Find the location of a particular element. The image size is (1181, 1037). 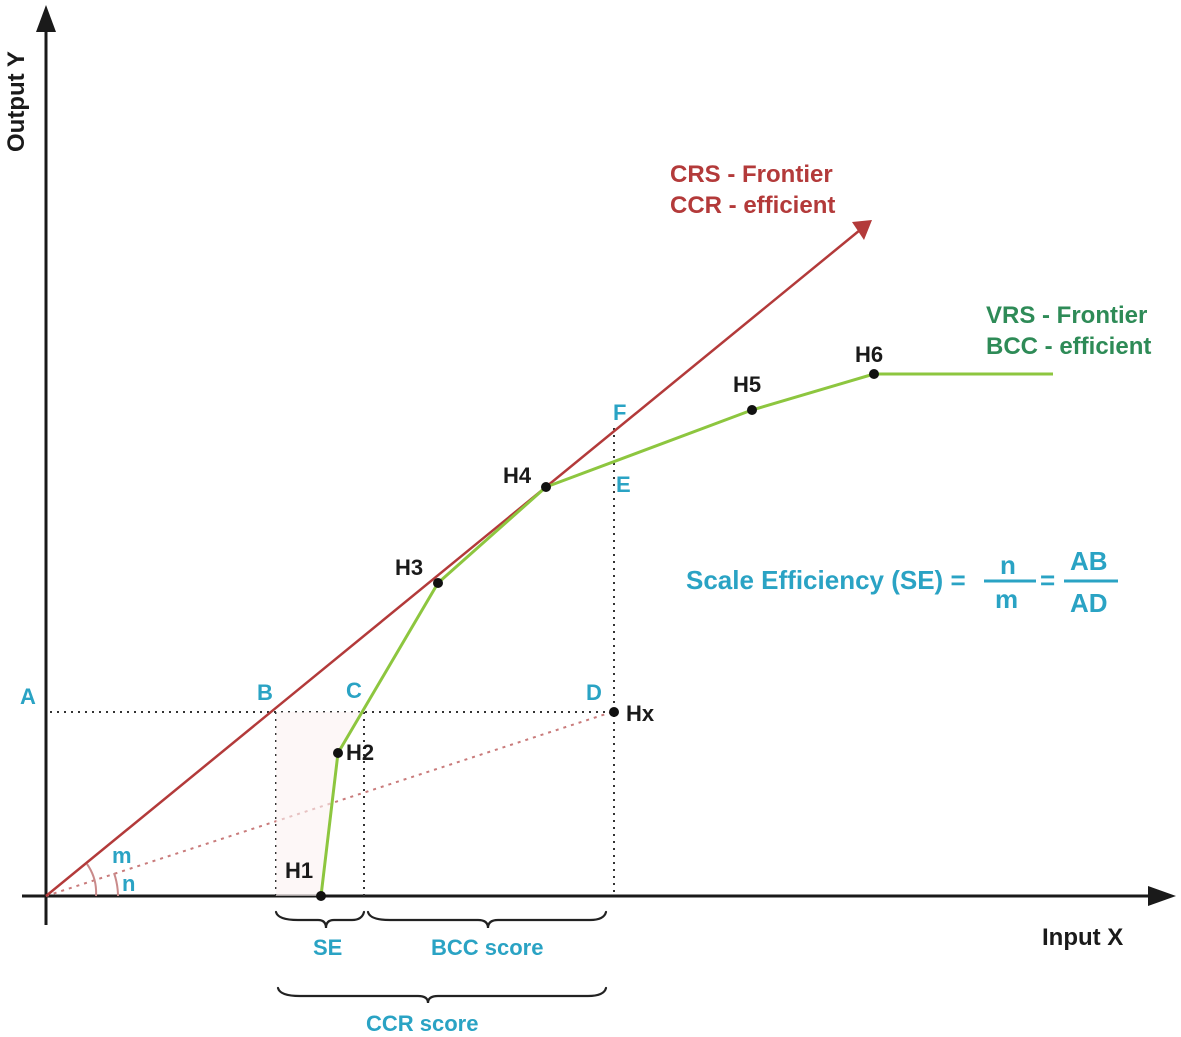

angle-m-label: m is located at coordinates (122, 855).